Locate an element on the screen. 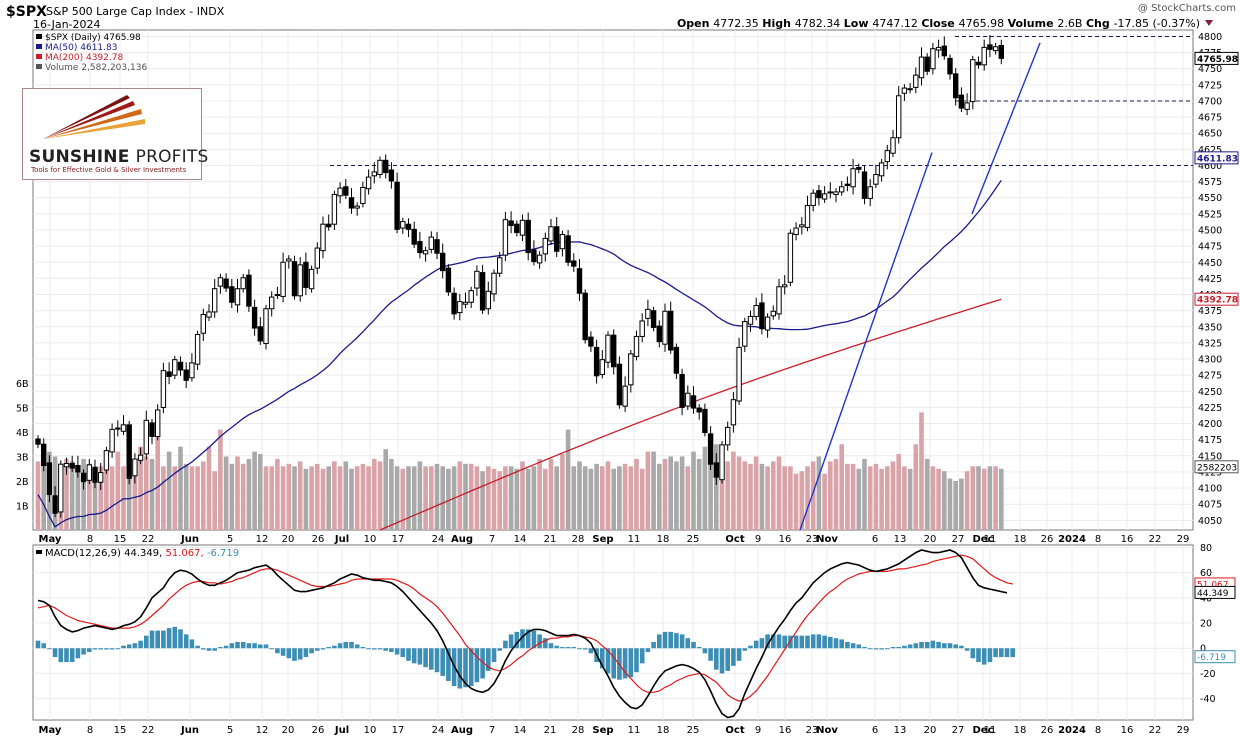  price-tick-label: 4525 is located at coordinates (1210, 214).